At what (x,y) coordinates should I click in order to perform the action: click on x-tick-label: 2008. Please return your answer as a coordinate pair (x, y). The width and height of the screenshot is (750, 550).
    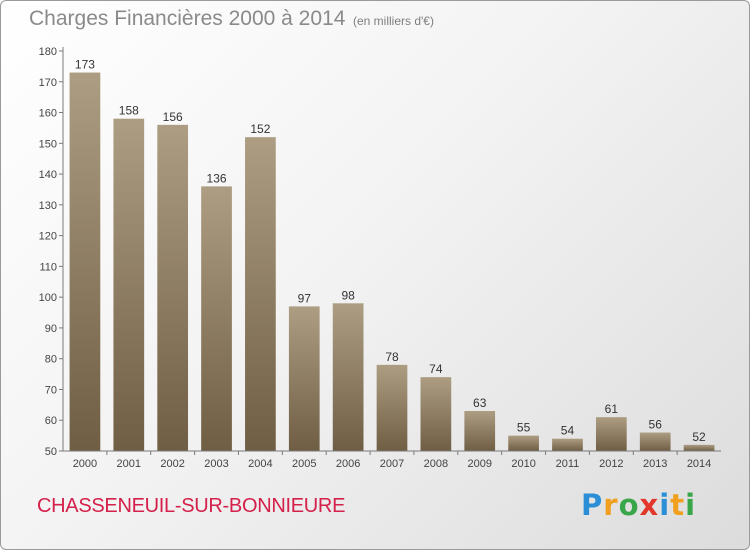
    Looking at the image, I should click on (436, 464).